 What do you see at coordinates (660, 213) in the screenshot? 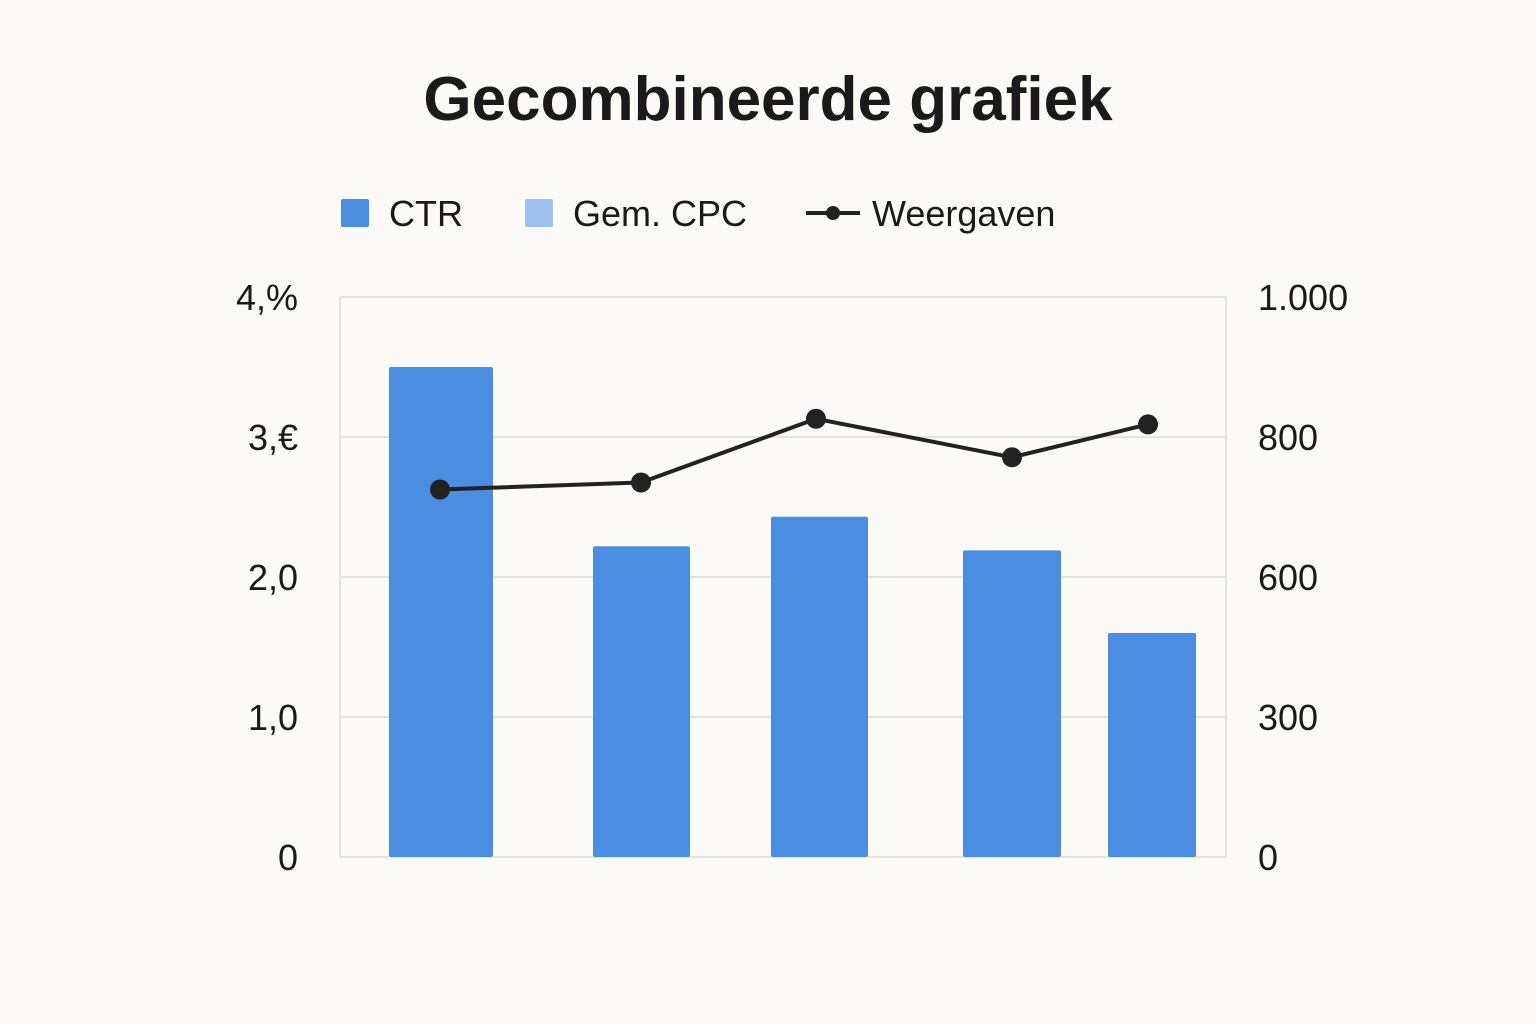
I see `legend-label: Gem. CPC` at bounding box center [660, 213].